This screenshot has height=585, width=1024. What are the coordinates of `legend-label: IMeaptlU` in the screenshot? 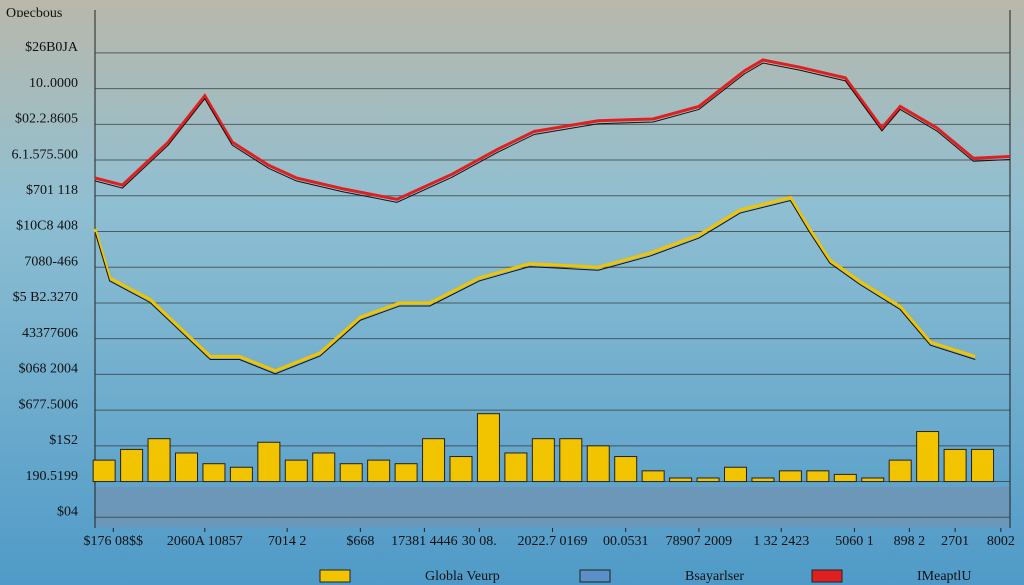 It's located at (944, 576).